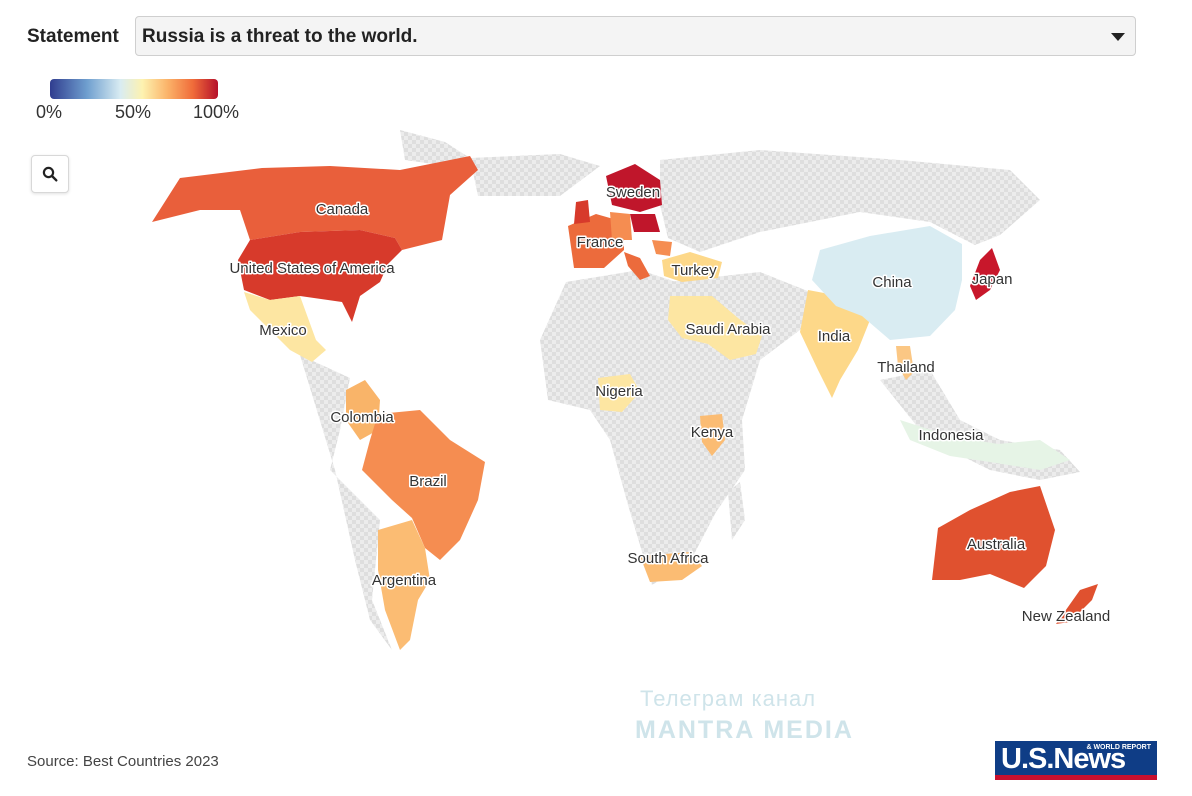  I want to click on country-label-canada: Canada, so click(342, 209).